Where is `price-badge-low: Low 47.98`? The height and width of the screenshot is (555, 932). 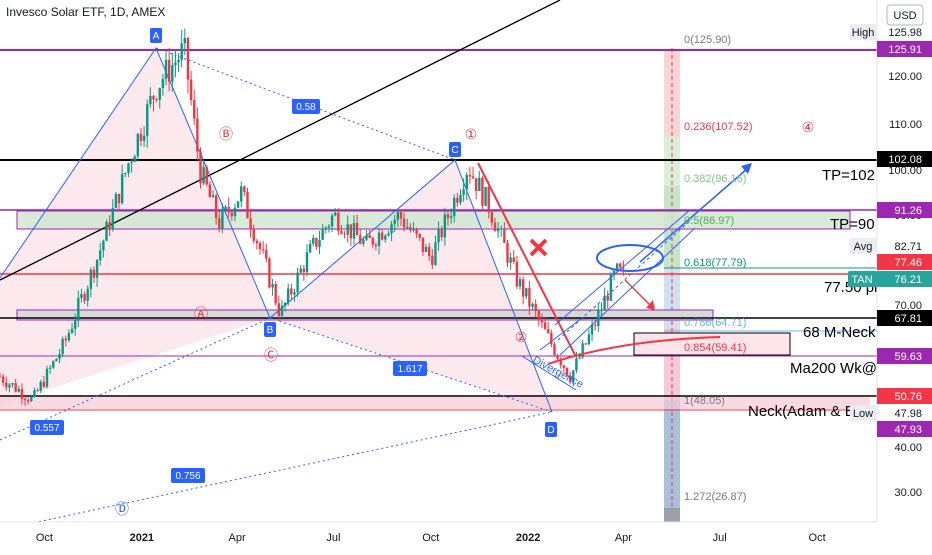 price-badge-low: Low 47.98 is located at coordinates (891, 413).